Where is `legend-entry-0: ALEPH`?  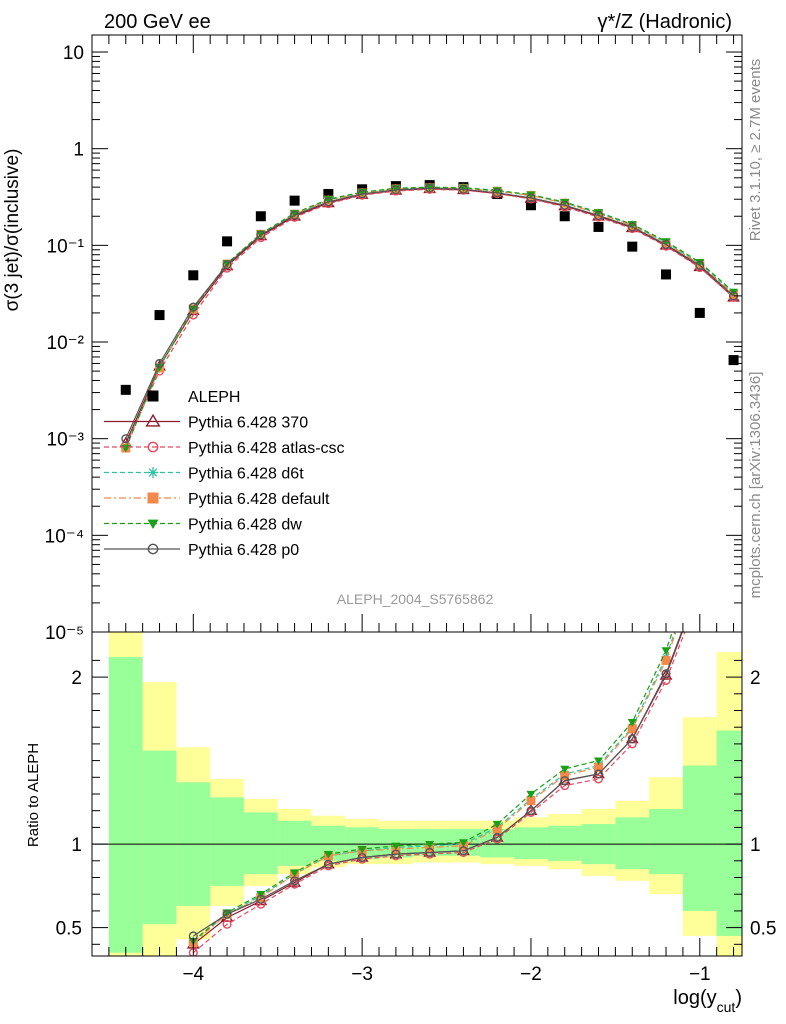 legend-entry-0: ALEPH is located at coordinates (193, 397).